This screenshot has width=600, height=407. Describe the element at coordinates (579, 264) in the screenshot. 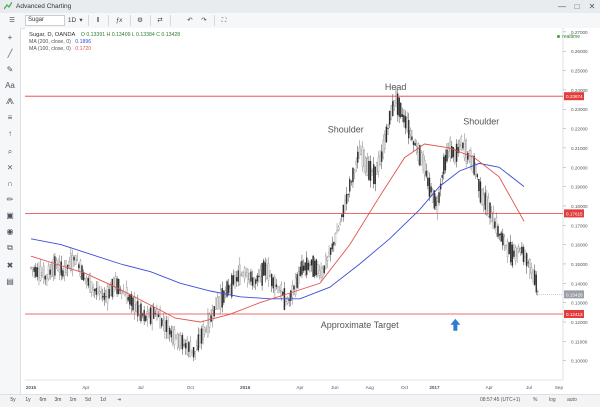

I see `y-tick-label: 0.15000` at that location.